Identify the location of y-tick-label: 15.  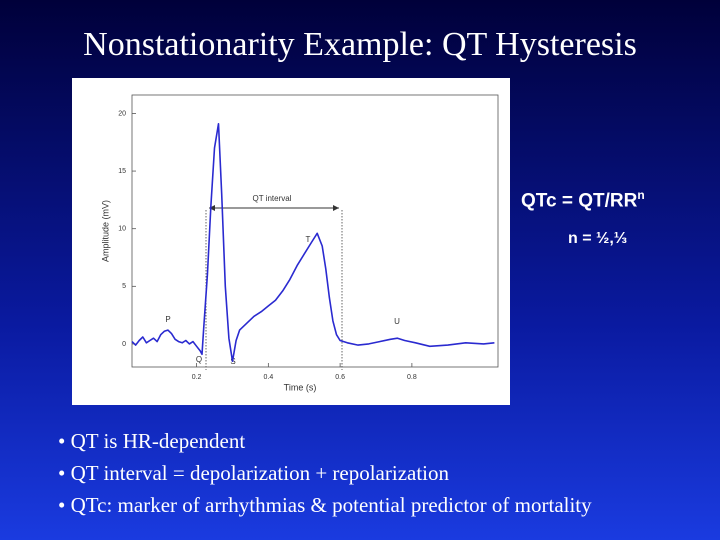
(122, 171).